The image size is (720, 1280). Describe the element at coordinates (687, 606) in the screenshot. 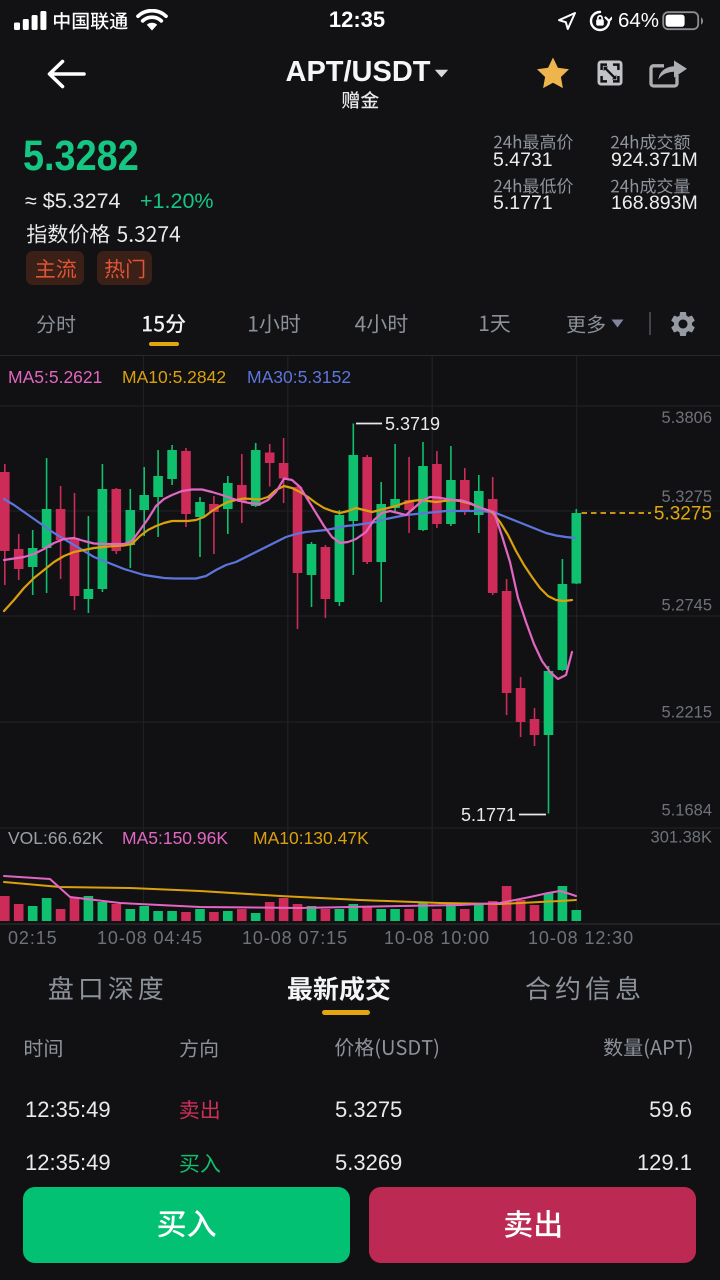

I see `svg-text: 5.2745` at that location.